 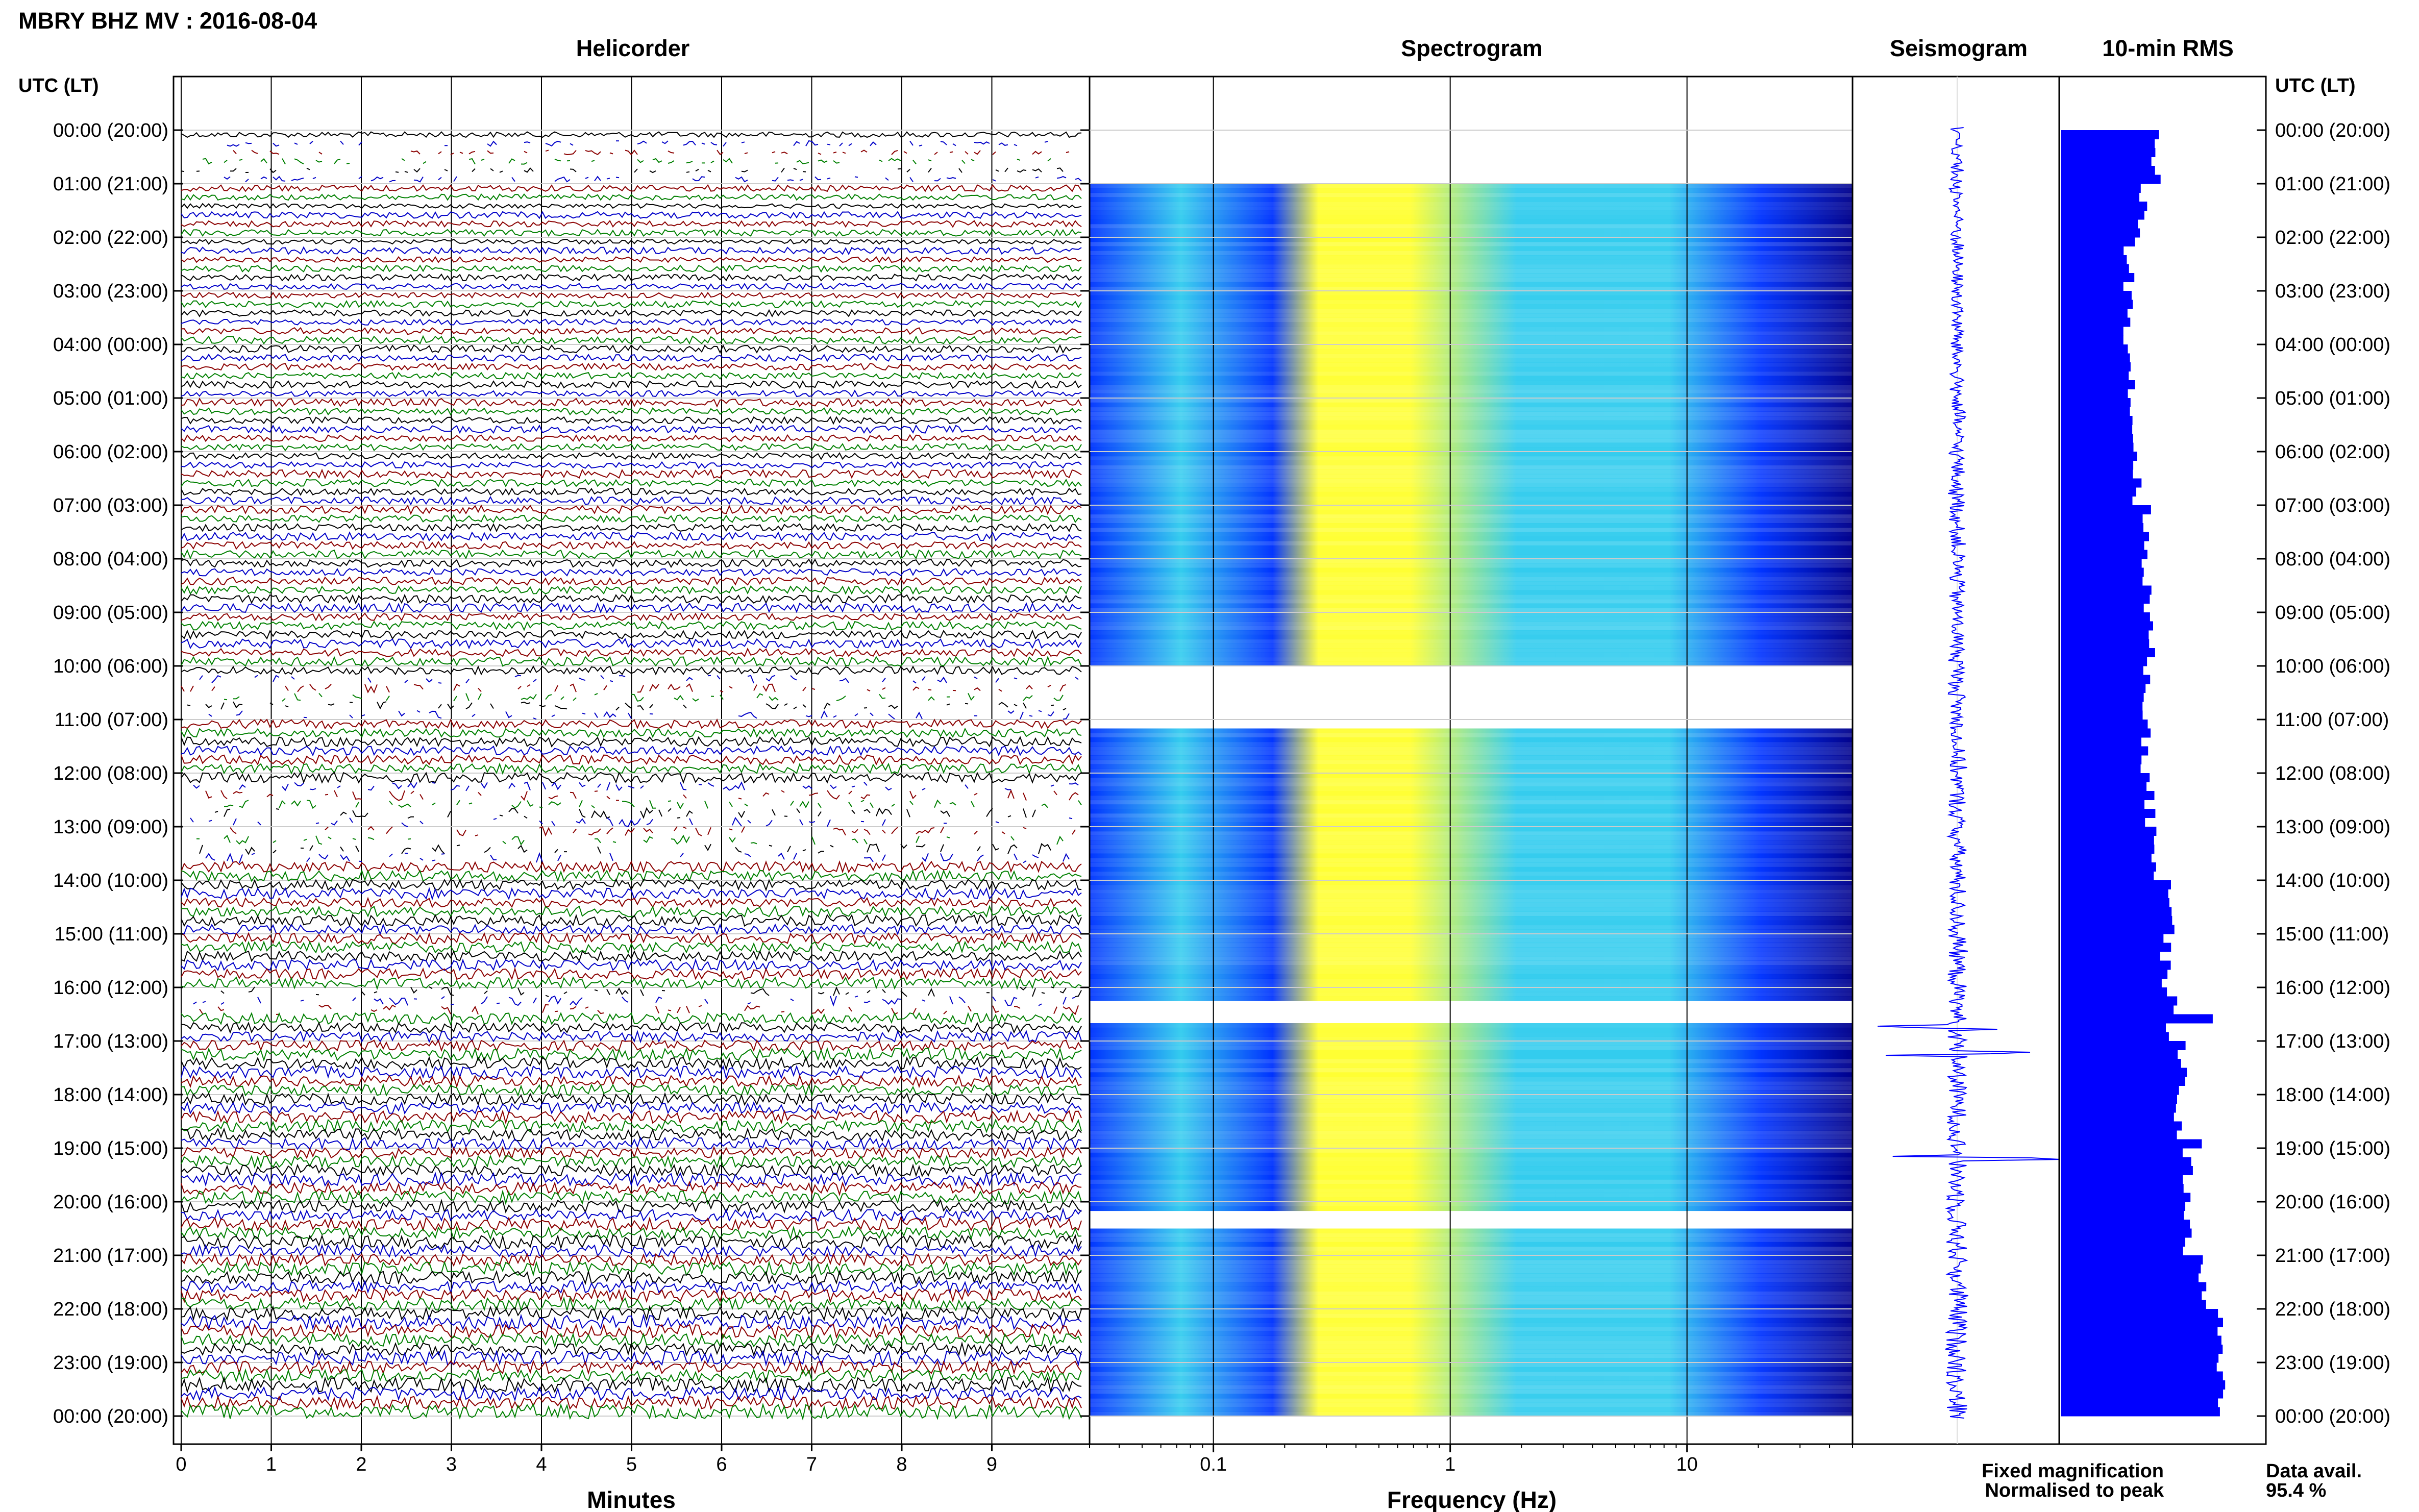 What do you see at coordinates (2332, 613) in the screenshot?
I see `time-tick-right: 09:00 (05:00)` at bounding box center [2332, 613].